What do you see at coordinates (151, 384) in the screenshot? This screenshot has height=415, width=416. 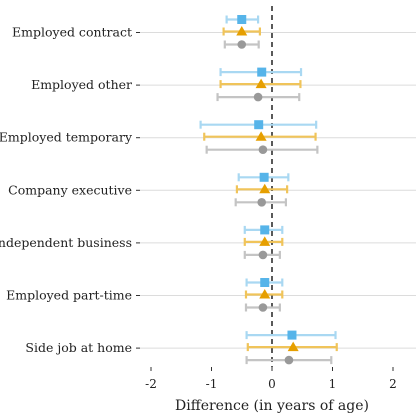 I see `x-tick-label: -2` at bounding box center [151, 384].